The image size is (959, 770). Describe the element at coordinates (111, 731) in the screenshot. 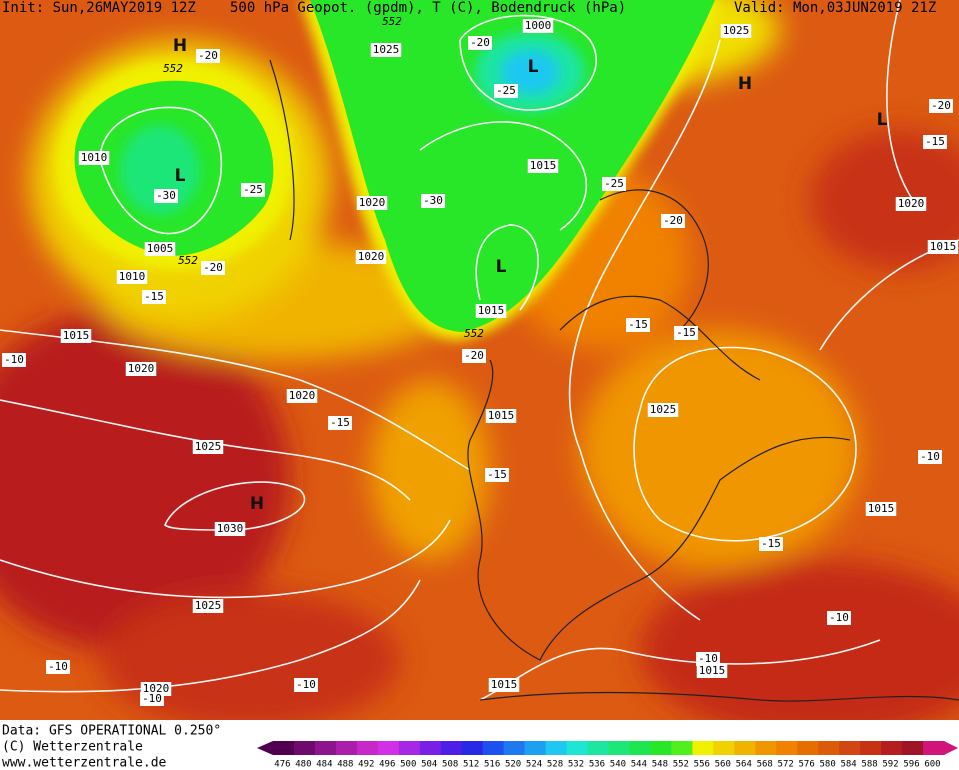

I see `data-source: Data: GFS OPERATIONAL 0.250°` at that location.